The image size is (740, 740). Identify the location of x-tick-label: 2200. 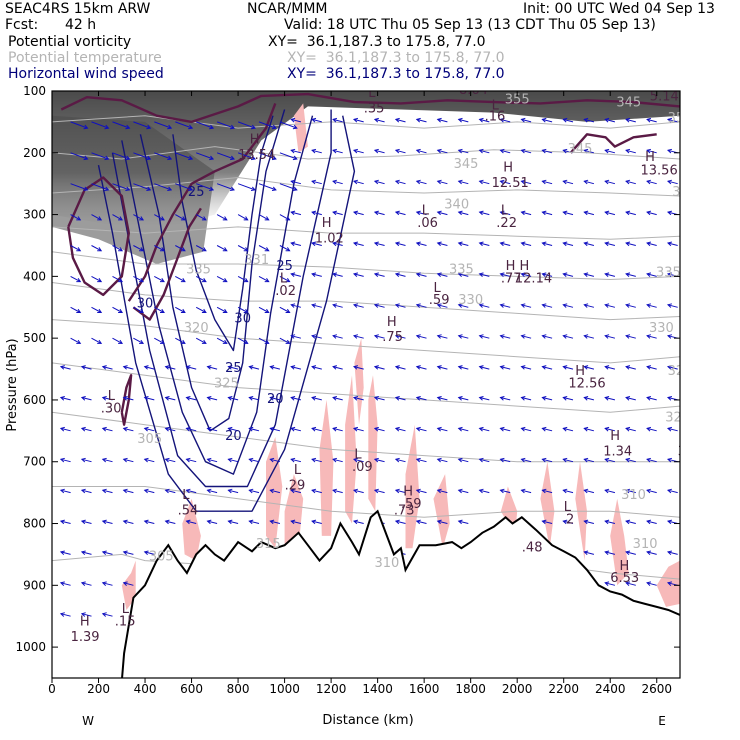
(563, 689).